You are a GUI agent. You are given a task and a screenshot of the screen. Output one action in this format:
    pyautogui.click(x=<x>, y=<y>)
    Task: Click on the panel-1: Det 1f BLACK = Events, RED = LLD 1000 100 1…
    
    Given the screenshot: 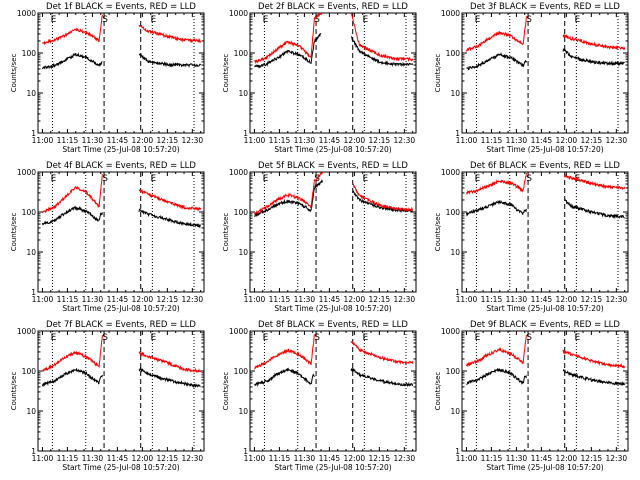 What is the action you would take?
    pyautogui.click(x=107, y=78)
    